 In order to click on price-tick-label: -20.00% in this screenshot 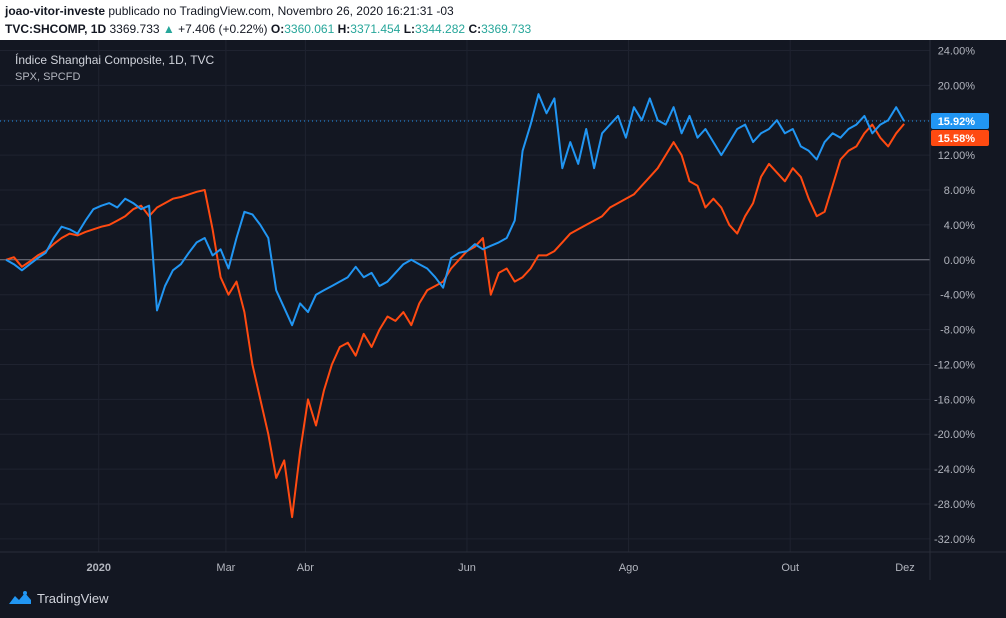, I will do `click(954, 435)`.